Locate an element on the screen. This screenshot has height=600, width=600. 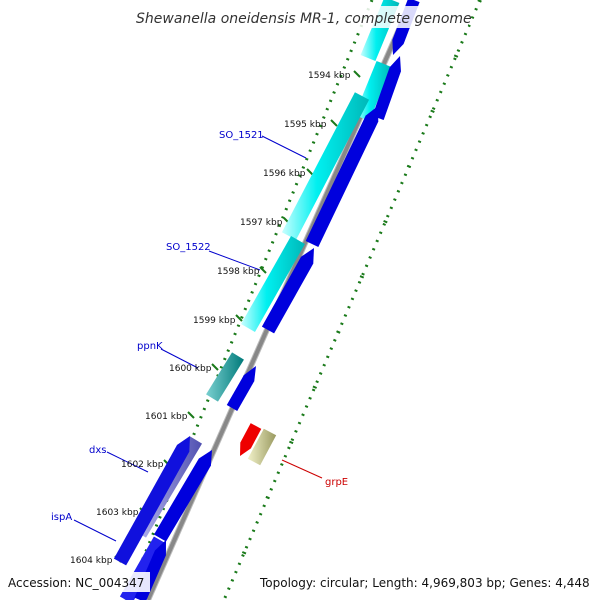
gene-label-so-1522: SO_1522 is located at coordinates (188, 247).